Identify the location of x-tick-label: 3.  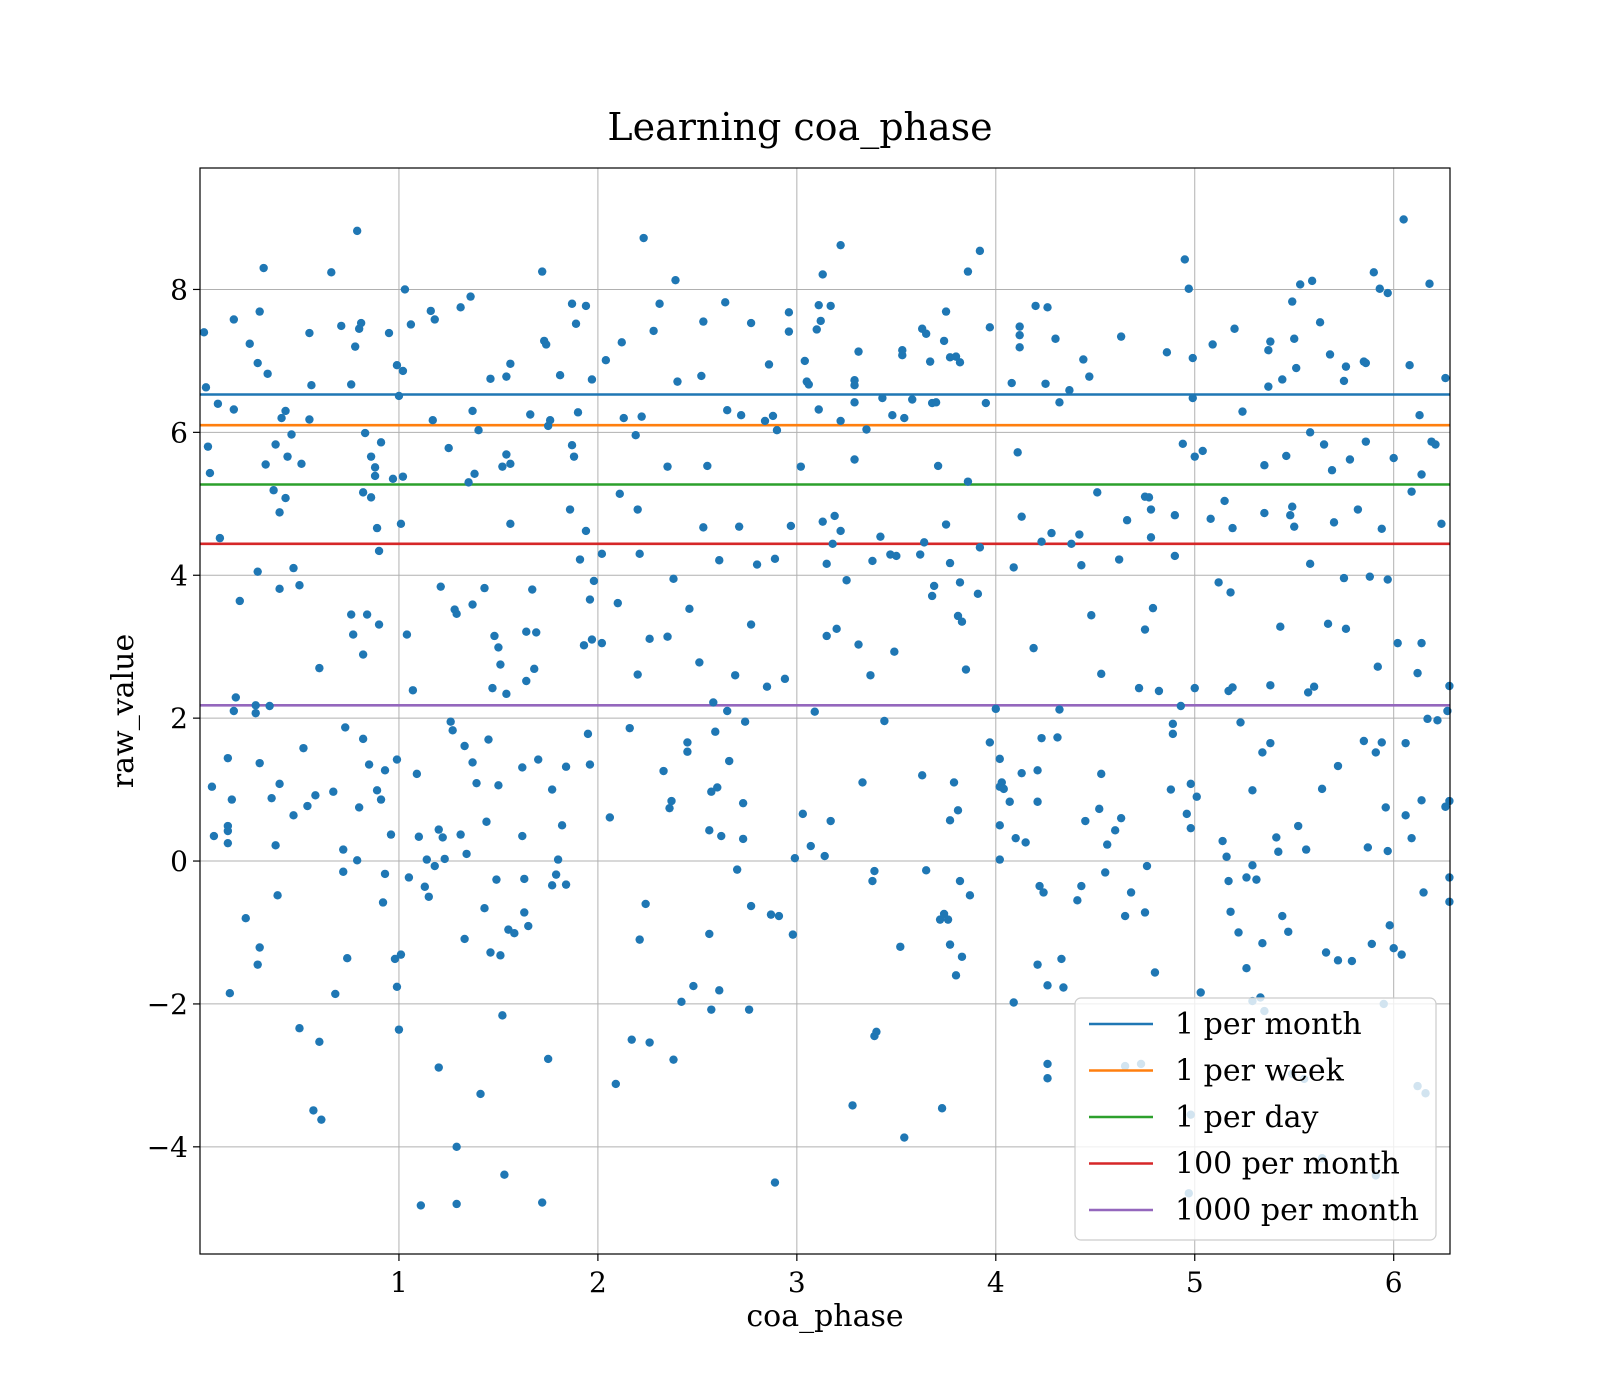
(797, 1282).